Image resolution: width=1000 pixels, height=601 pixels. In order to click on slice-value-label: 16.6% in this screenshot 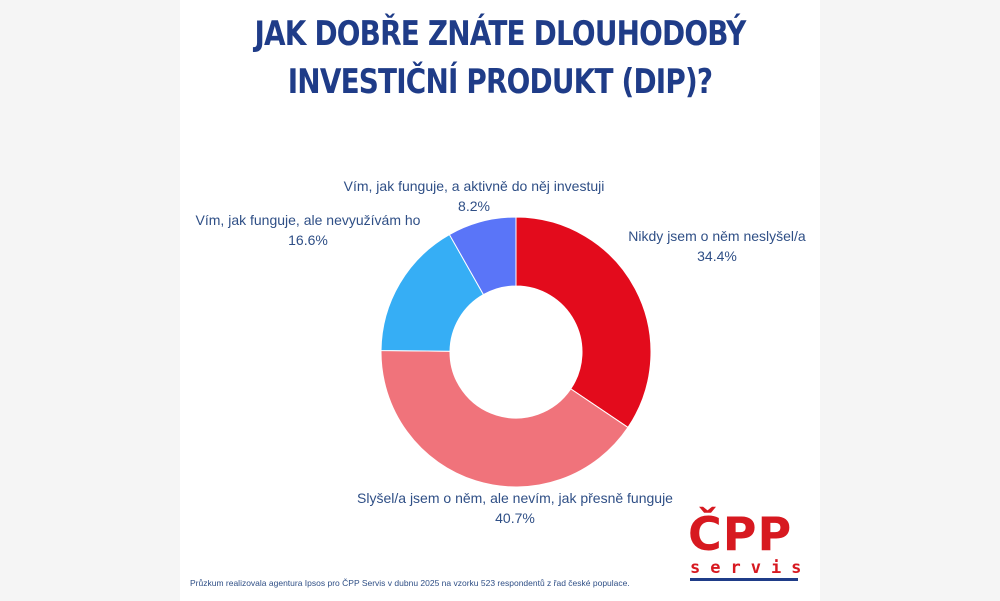, I will do `click(308, 240)`.